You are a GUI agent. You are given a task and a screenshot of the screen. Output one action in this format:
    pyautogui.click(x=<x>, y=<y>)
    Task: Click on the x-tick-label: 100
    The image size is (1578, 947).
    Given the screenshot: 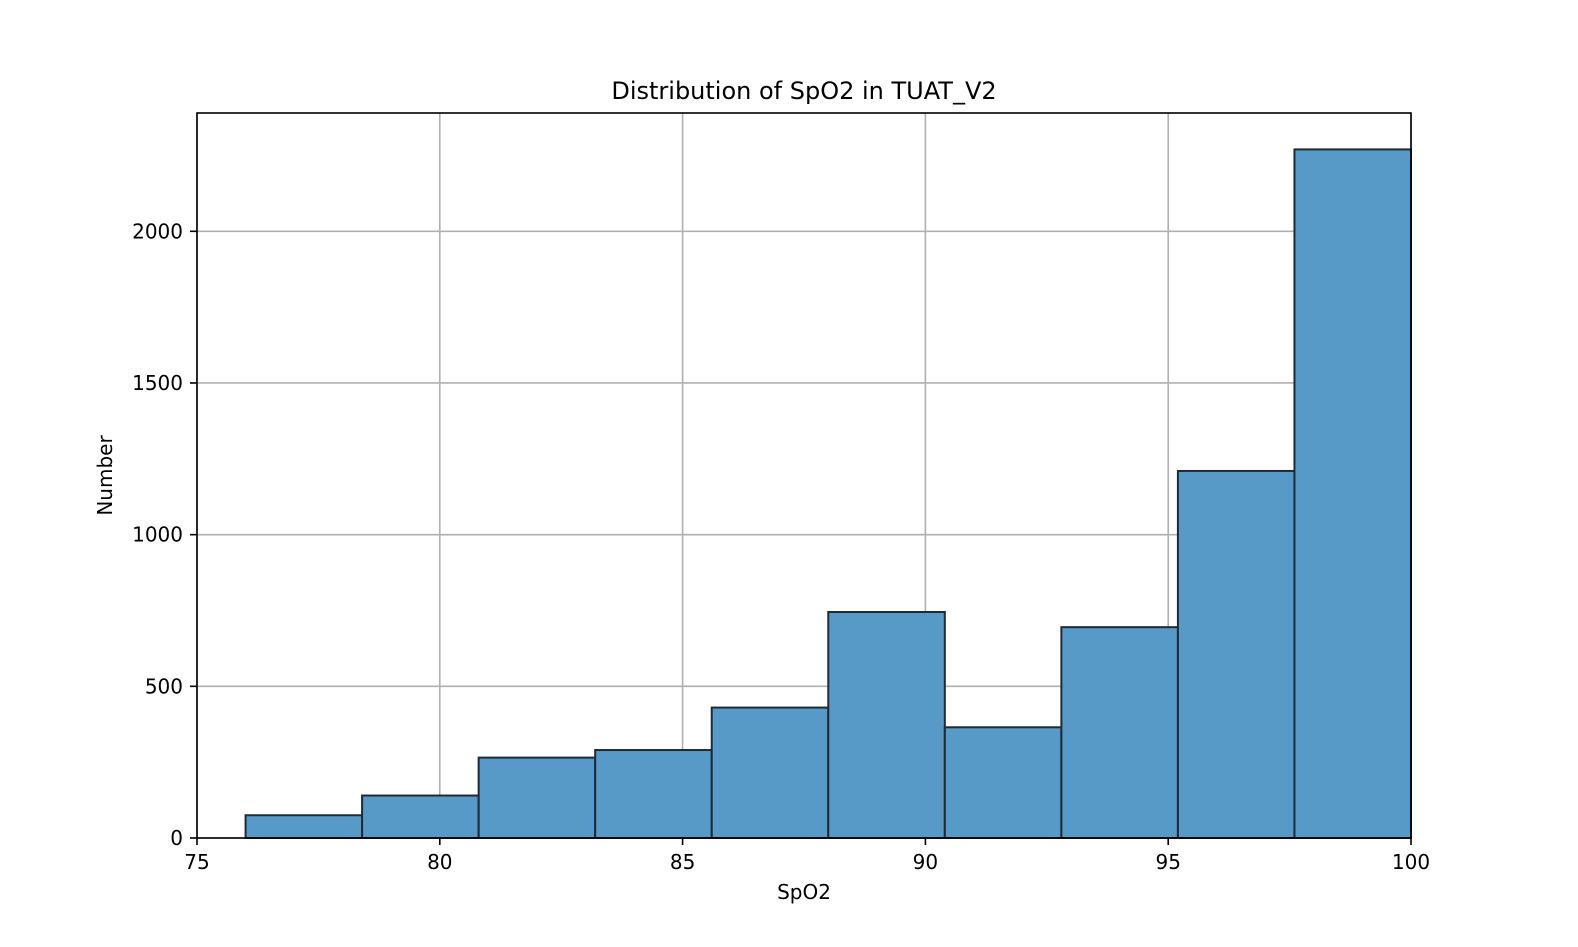 What is the action you would take?
    pyautogui.click(x=1411, y=862)
    